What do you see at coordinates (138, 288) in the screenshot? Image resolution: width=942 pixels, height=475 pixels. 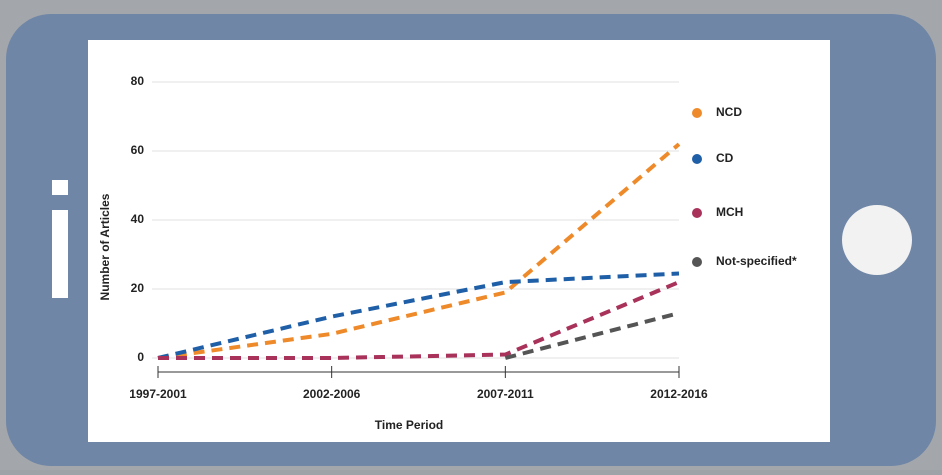 I see `y-tick-label: 20` at bounding box center [138, 288].